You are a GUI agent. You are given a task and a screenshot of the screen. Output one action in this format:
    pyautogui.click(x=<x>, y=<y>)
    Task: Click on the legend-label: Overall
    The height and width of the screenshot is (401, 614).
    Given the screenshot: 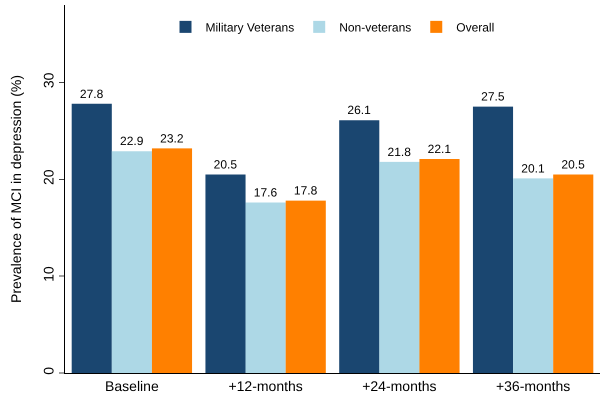 What is the action you would take?
    pyautogui.click(x=475, y=27)
    